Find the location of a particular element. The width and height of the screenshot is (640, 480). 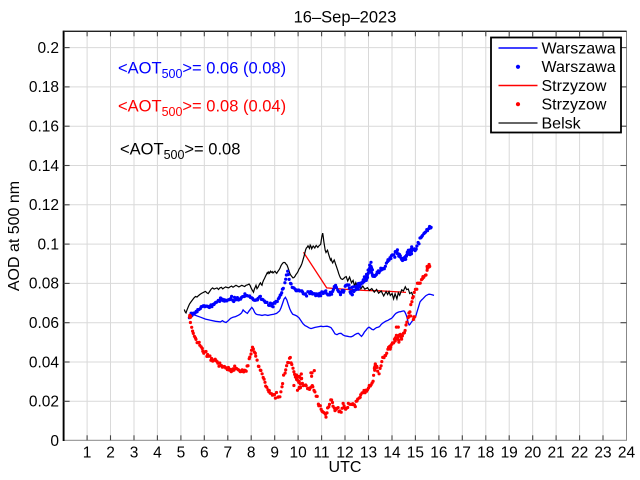

svg-text: 4 is located at coordinates (157, 453).